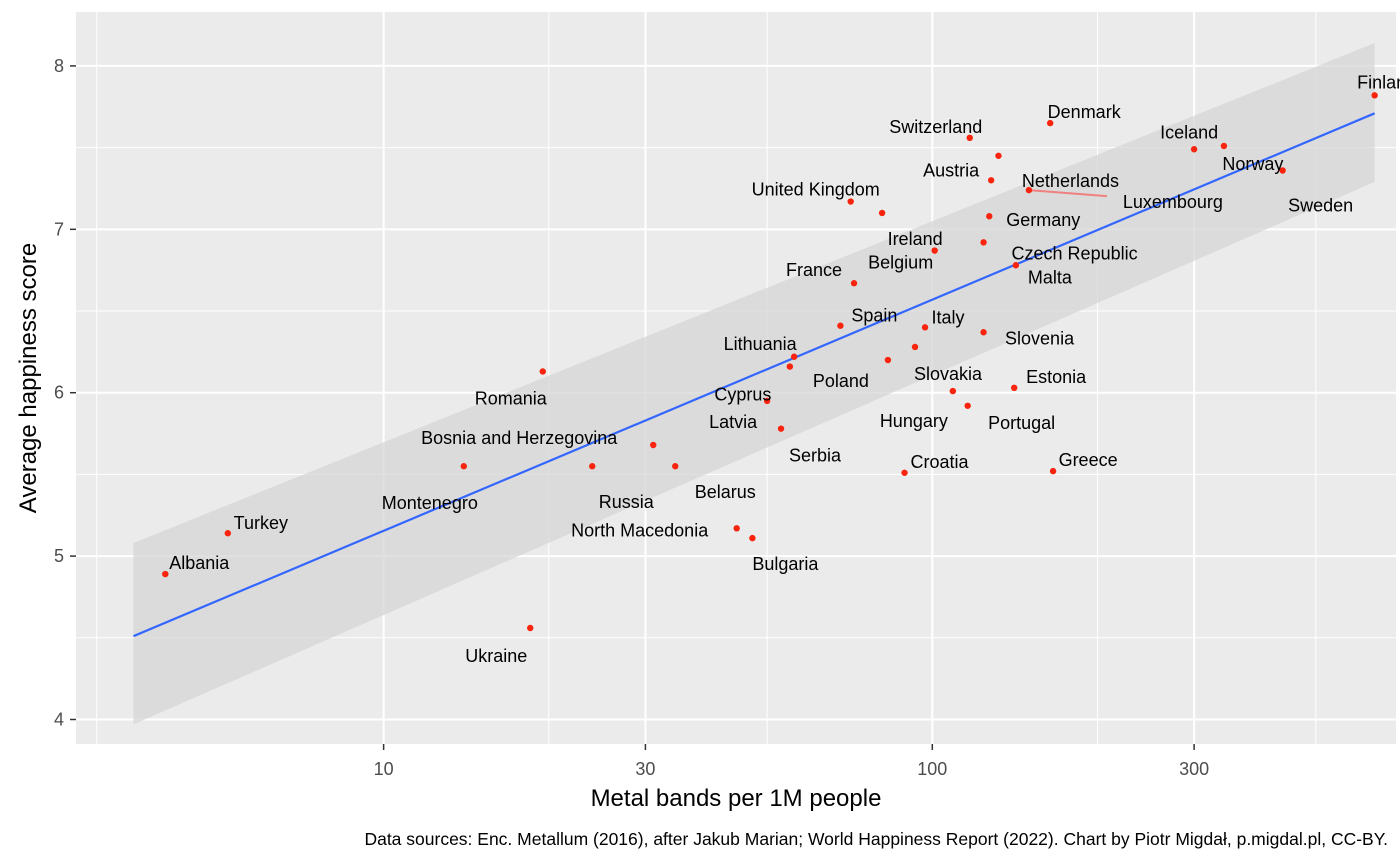 This screenshot has width=1400, height=865. What do you see at coordinates (199, 563) in the screenshot?
I see `label-albania: Albania` at bounding box center [199, 563].